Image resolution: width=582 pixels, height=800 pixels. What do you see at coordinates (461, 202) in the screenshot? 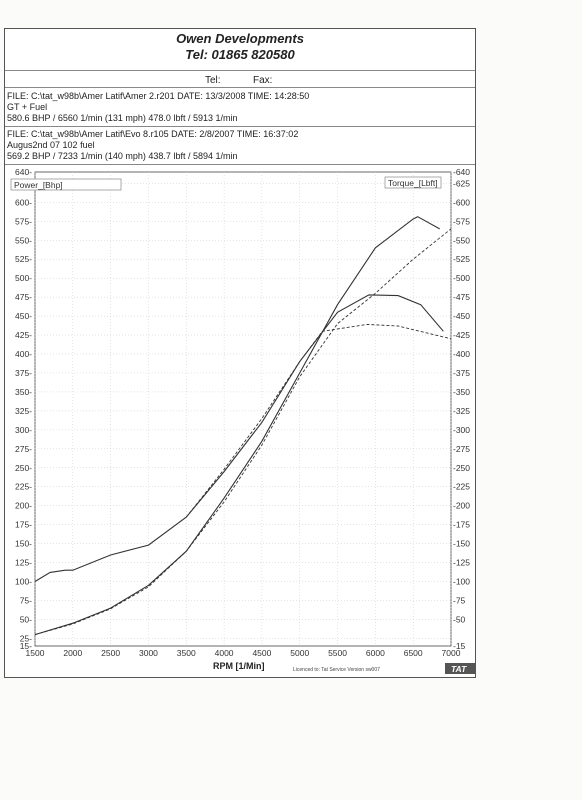
I see `right-tick-label: -600` at bounding box center [461, 202].